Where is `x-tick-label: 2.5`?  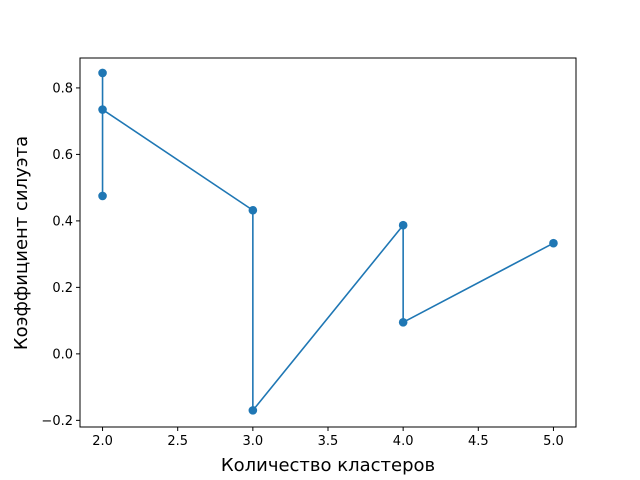 x-tick-label: 2.5 is located at coordinates (177, 441).